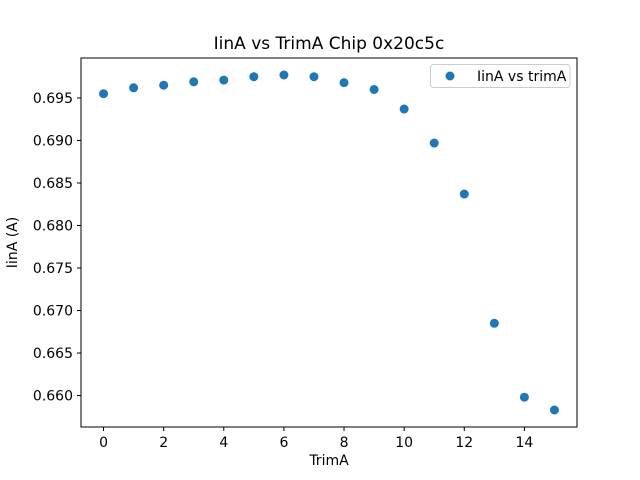 This screenshot has height=480, width=640. Describe the element at coordinates (53, 99) in the screenshot. I see `y-tick-label: 0.695` at that location.